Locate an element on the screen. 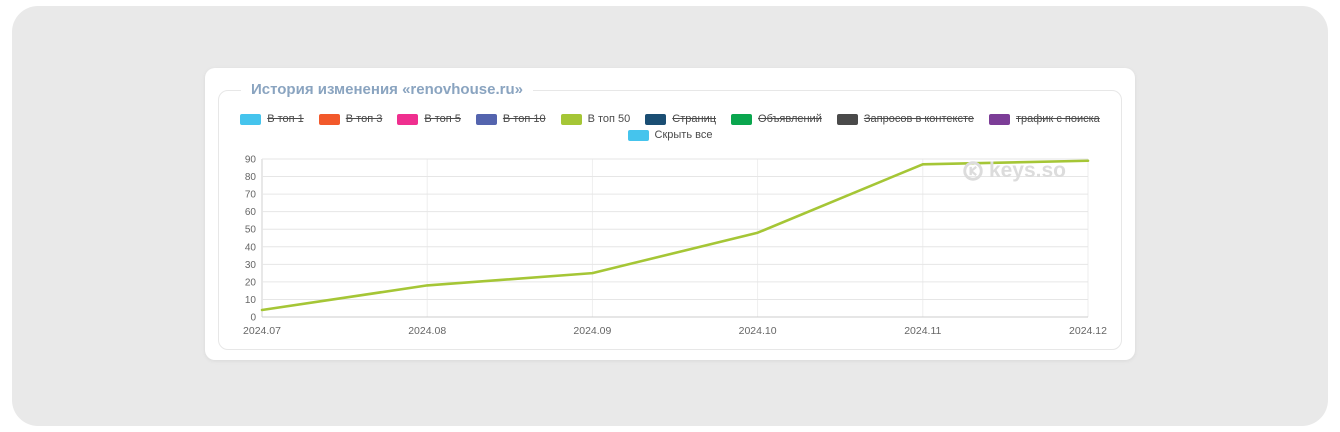 The width and height of the screenshot is (1340, 432). legend-item: В топ 50 is located at coordinates (595, 119).